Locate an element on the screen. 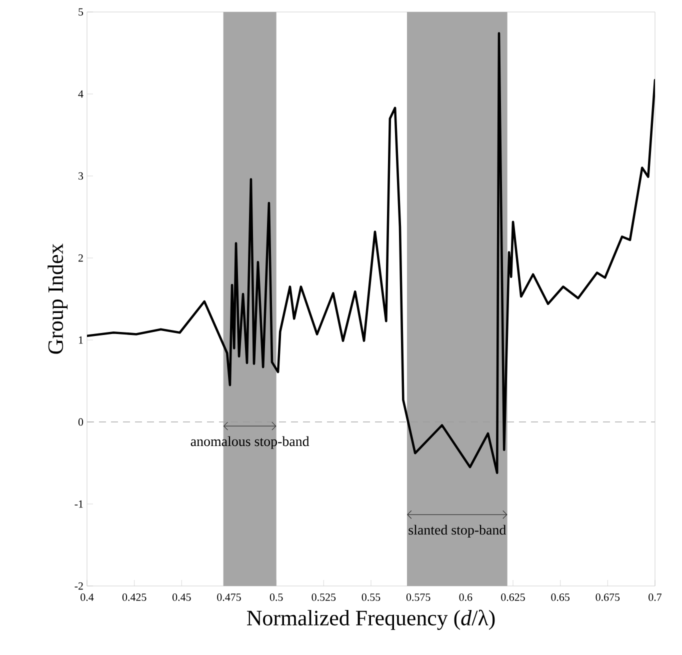 This screenshot has width=682, height=655. x-tick-label: 0.475 is located at coordinates (229, 597).